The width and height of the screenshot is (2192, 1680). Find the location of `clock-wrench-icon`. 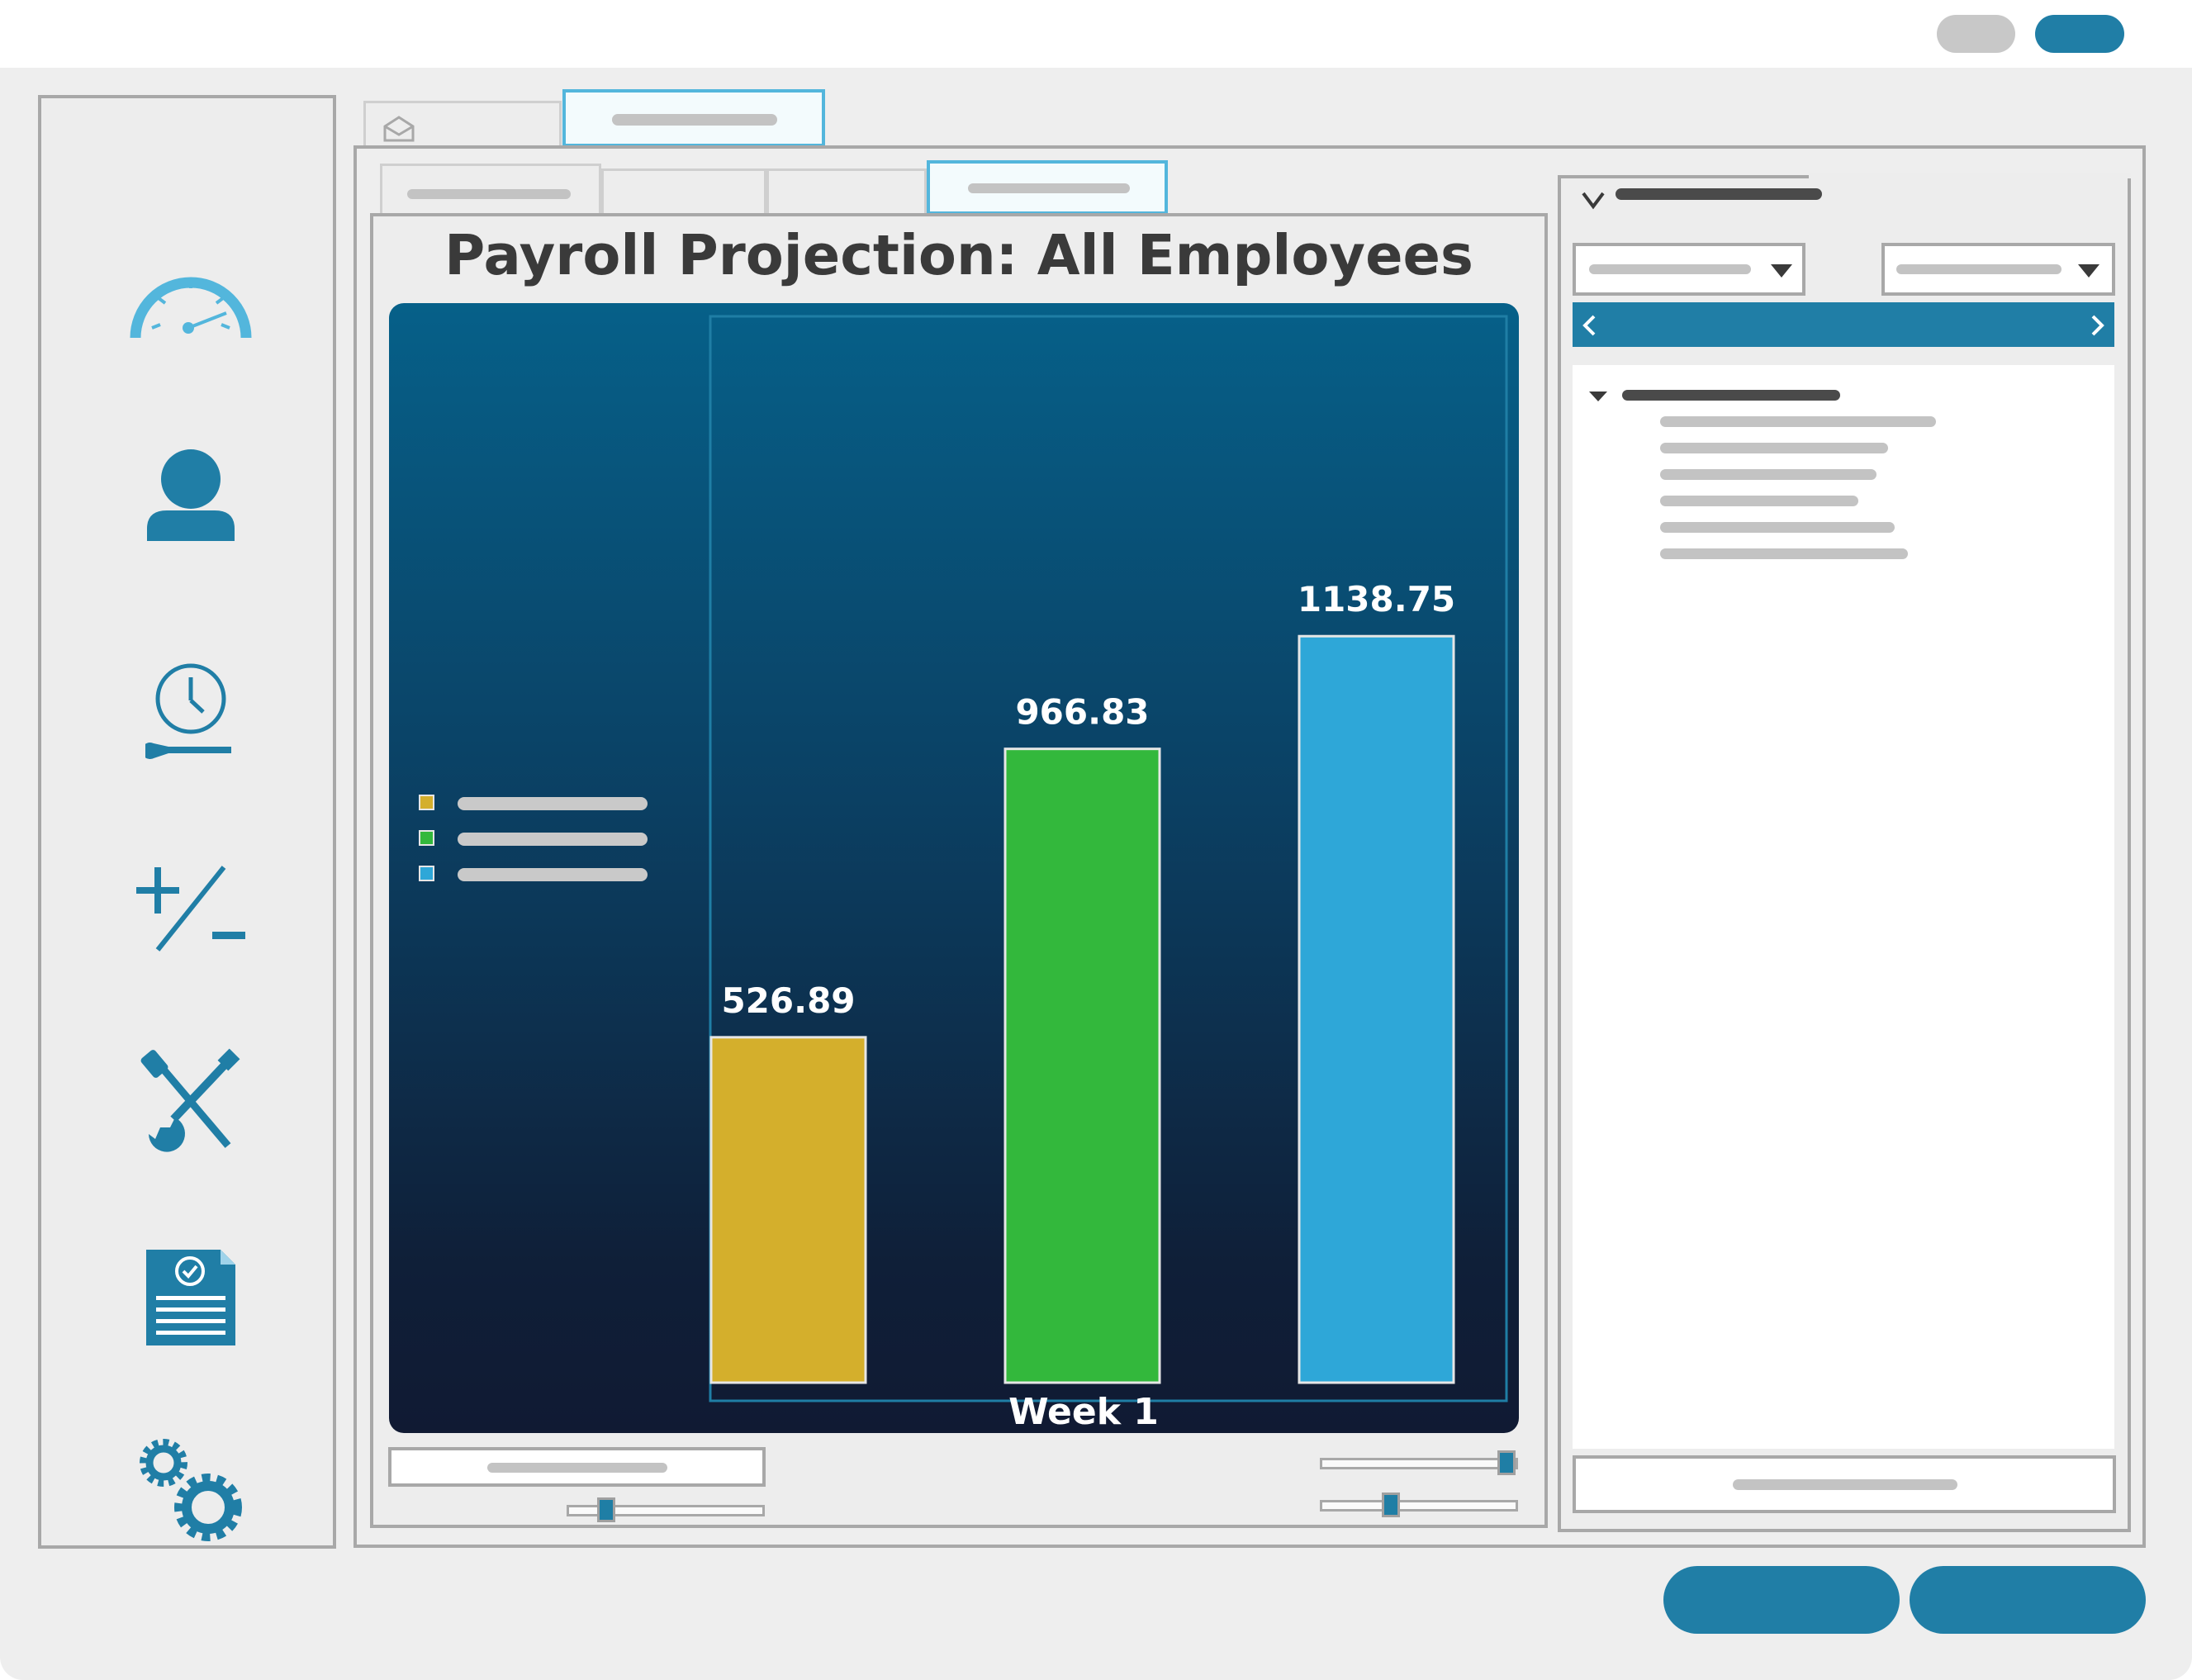

clock-wrench-icon is located at coordinates (188, 711).